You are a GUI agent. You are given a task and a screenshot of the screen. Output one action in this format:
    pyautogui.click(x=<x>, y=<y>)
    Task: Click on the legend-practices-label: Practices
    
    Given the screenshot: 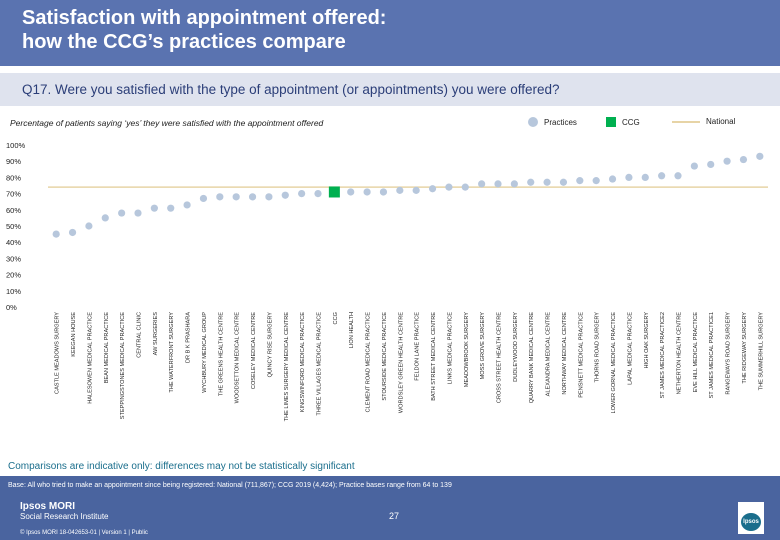 What is the action you would take?
    pyautogui.click(x=560, y=122)
    